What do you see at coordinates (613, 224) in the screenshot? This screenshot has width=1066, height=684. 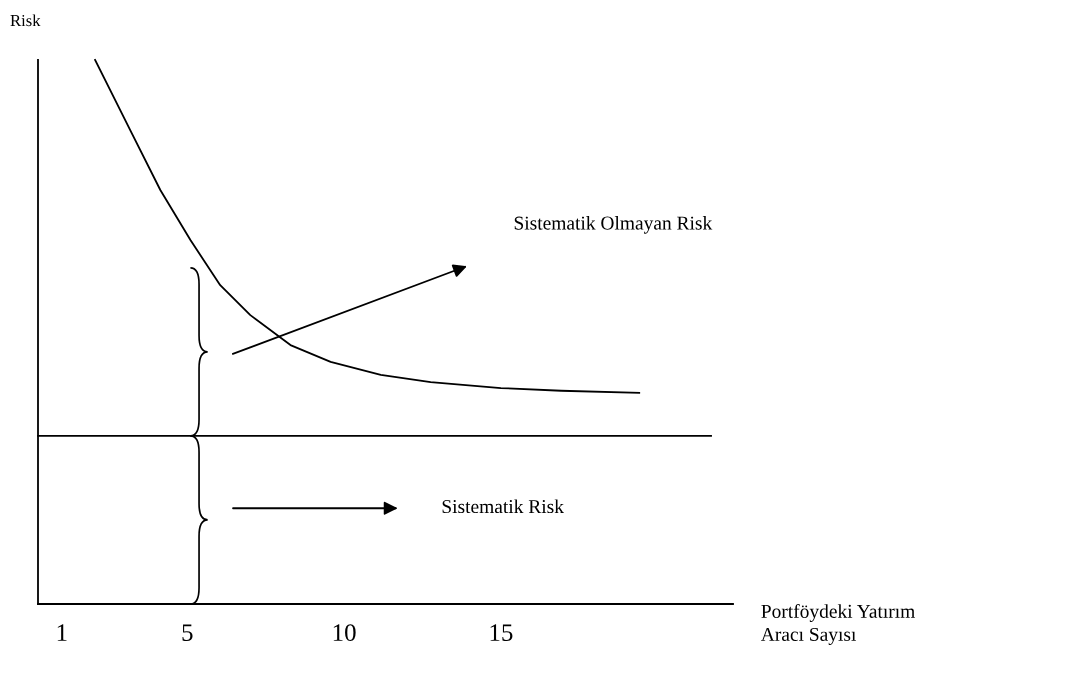 I see `annotation: Sistematik Olmayan Risk` at bounding box center [613, 224].